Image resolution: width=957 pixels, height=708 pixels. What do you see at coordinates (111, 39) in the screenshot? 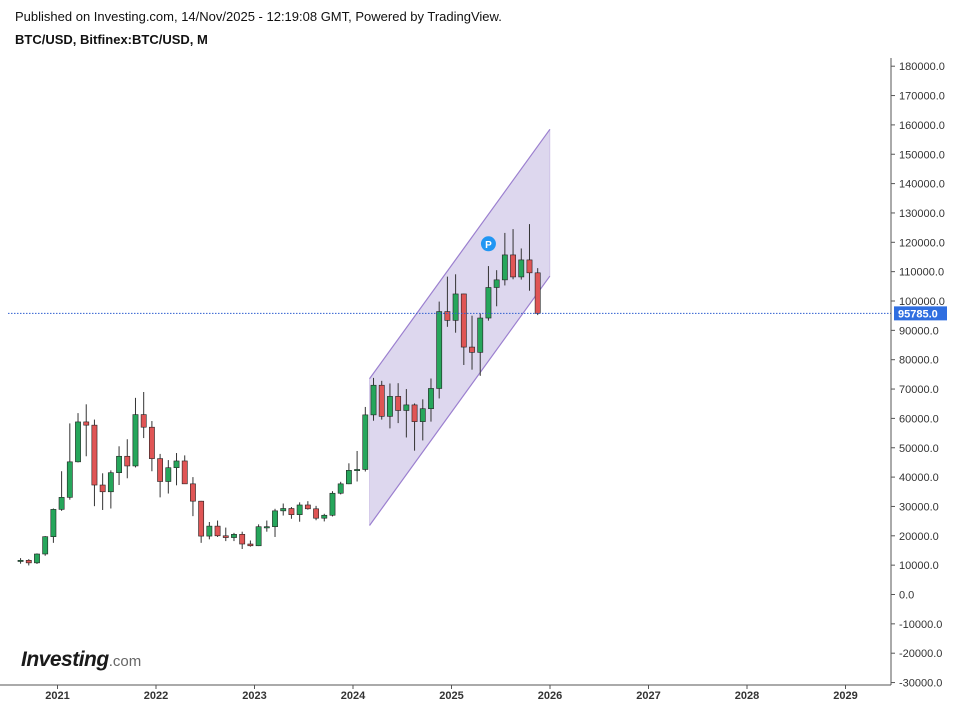
I see `symbol-title: BTC/USD, Bitfinex:BTC/USD, M` at bounding box center [111, 39].